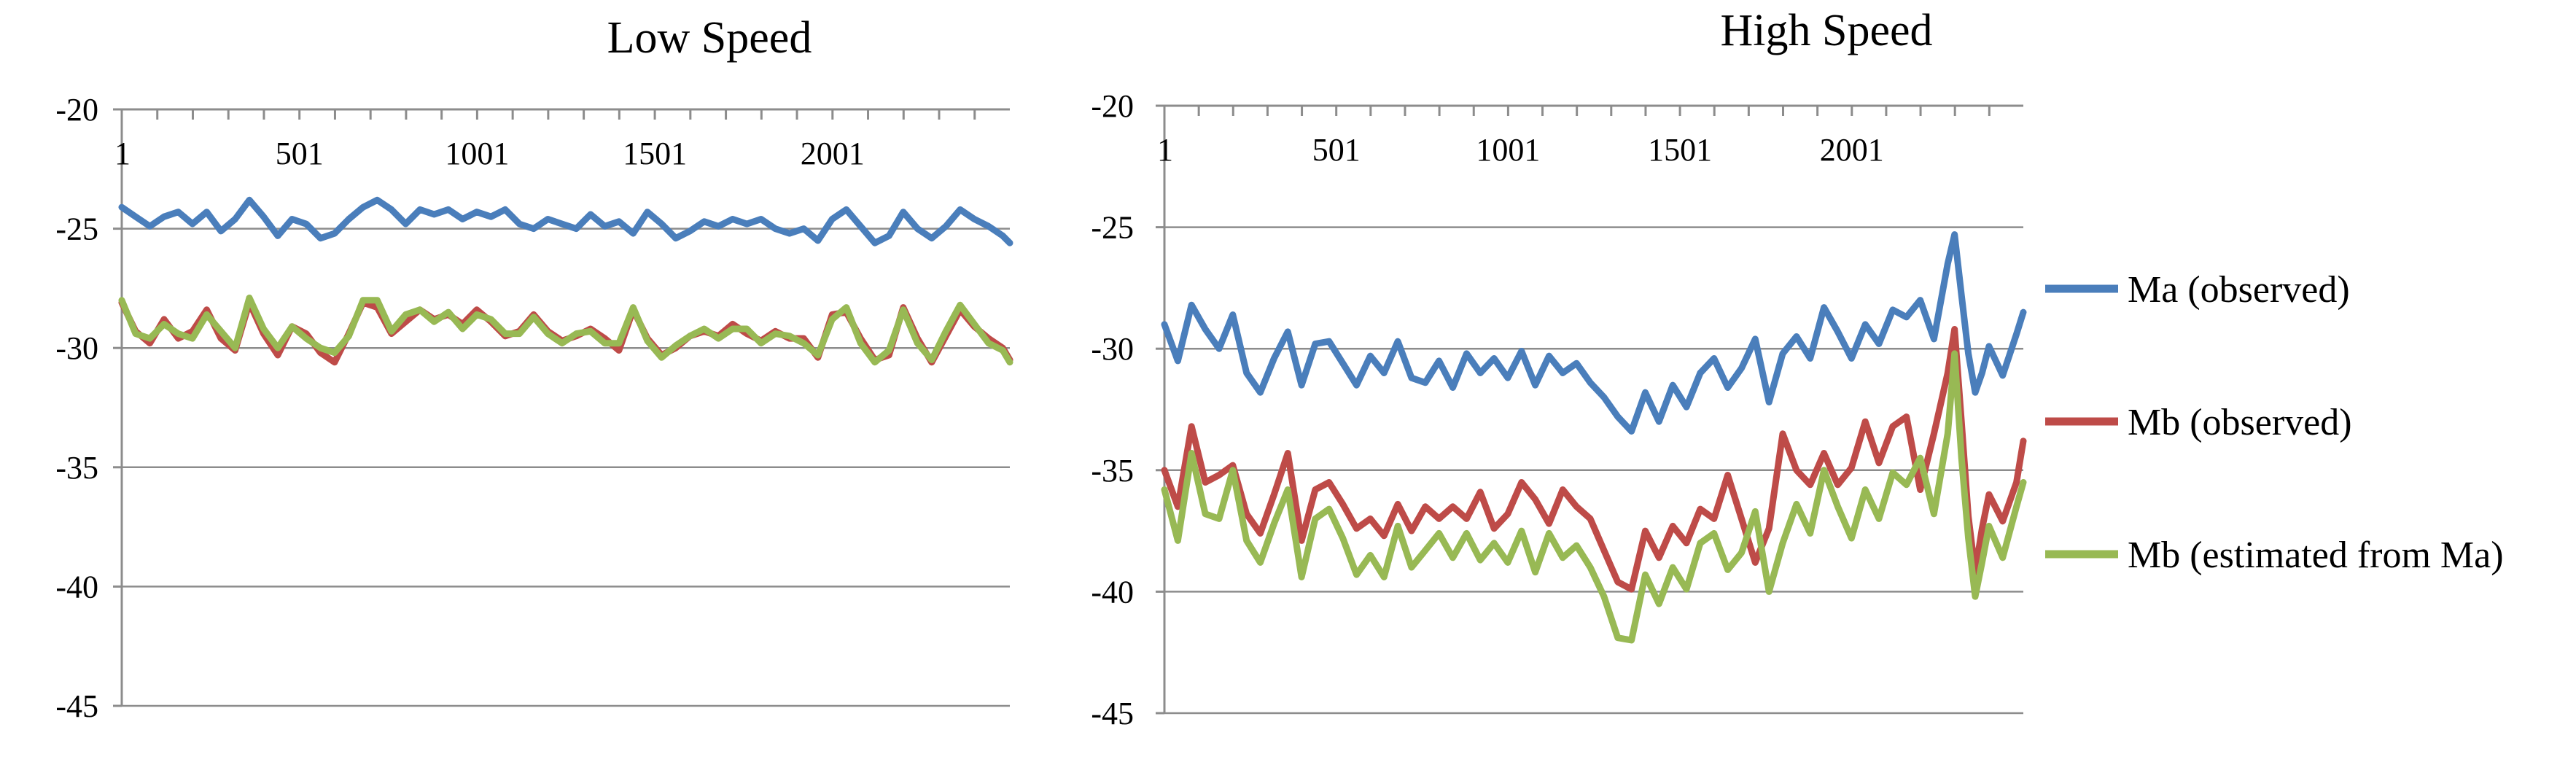 This screenshot has width=2576, height=762. What do you see at coordinates (709, 38) in the screenshot?
I see `chart-title: Low Speed` at bounding box center [709, 38].